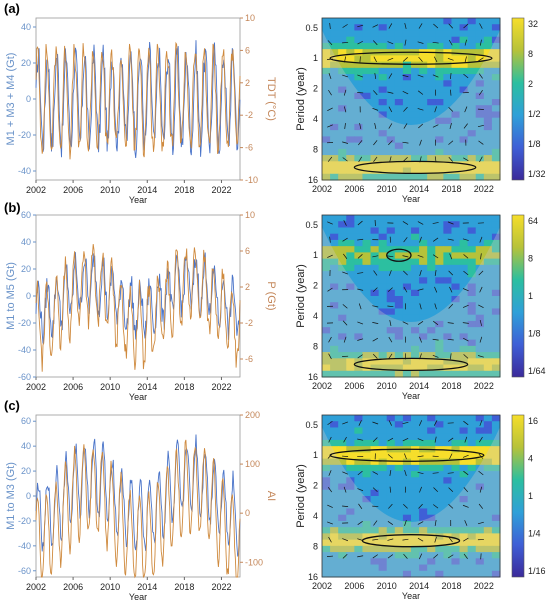  What do you see at coordinates (387, 386) in the screenshot?
I see `wavelet-x-tick-label: 2010` at bounding box center [387, 386].